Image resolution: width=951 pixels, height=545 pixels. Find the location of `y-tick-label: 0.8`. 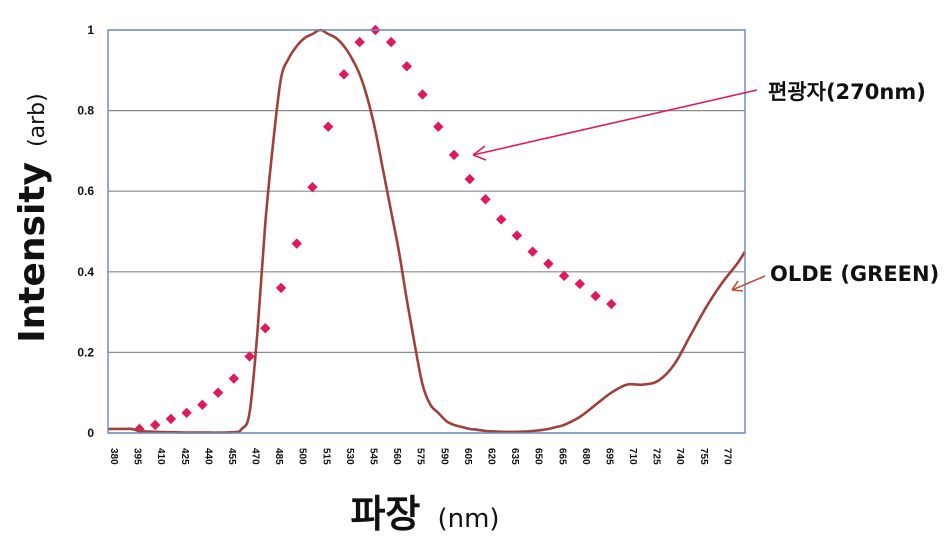

y-tick-label: 0.8 is located at coordinates (85, 111).